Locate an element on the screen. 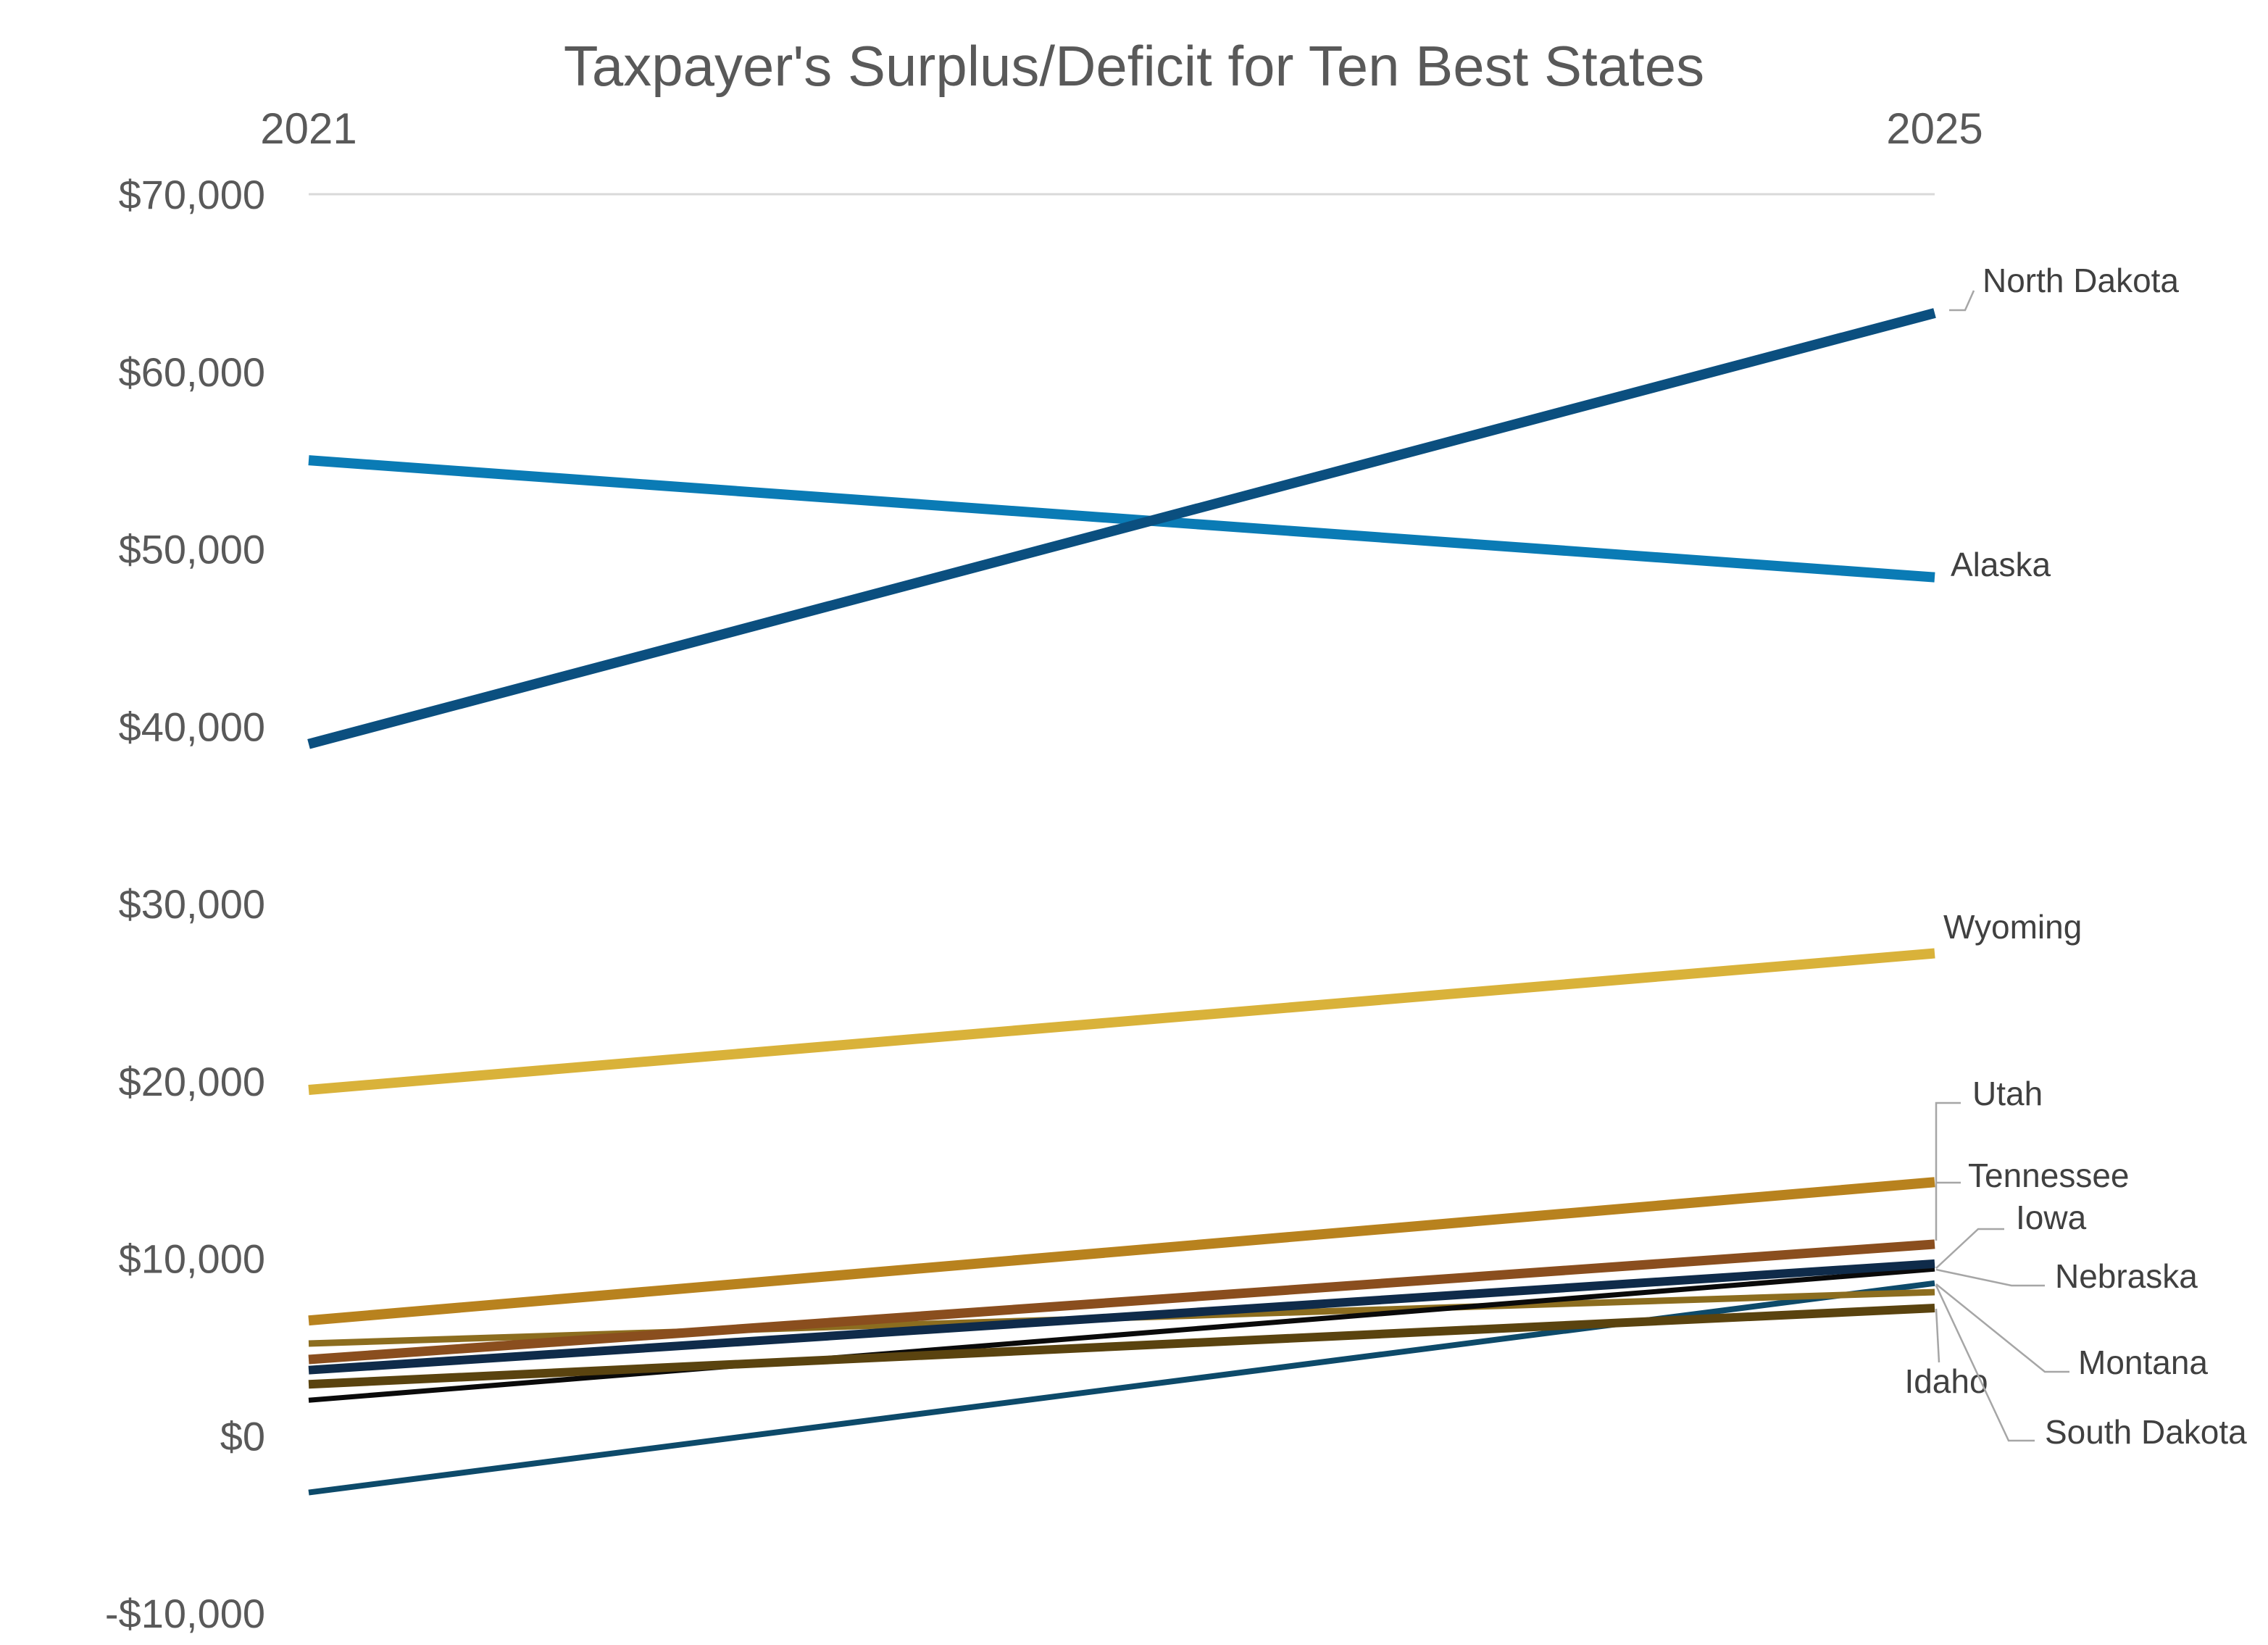  series-label-montana: Montana is located at coordinates (2143, 1362).